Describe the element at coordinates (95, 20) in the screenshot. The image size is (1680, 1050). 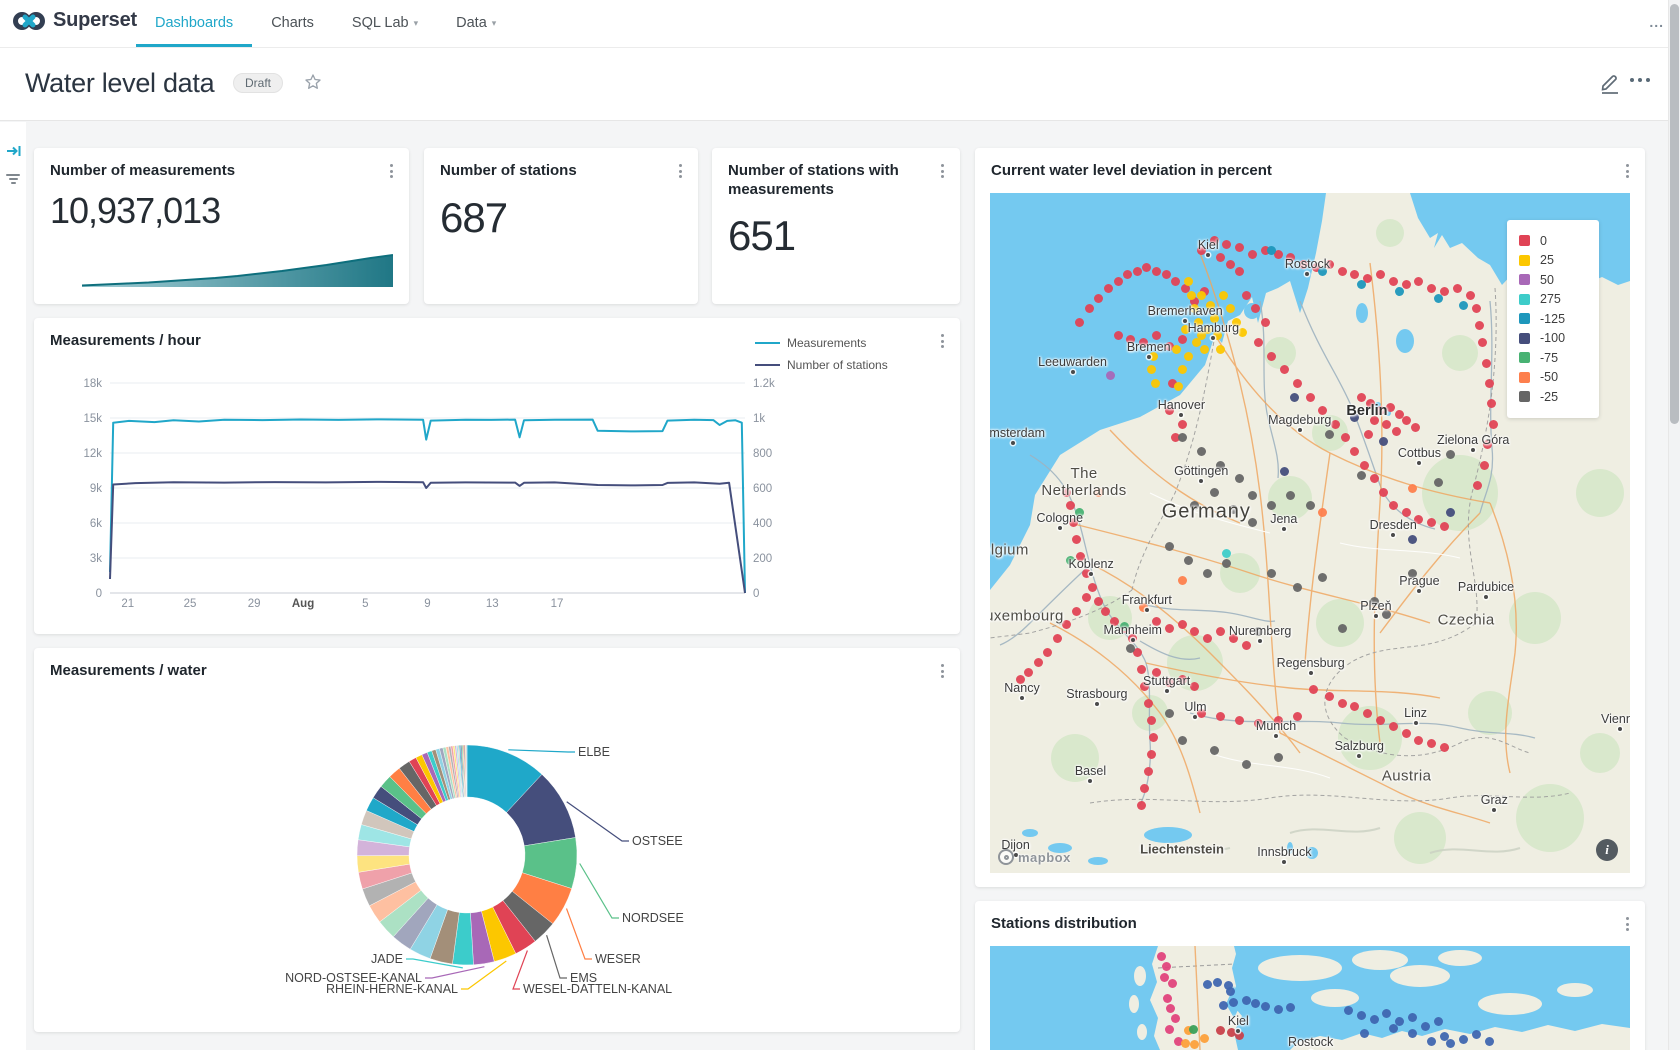
I see `brand-name: Superset` at that location.